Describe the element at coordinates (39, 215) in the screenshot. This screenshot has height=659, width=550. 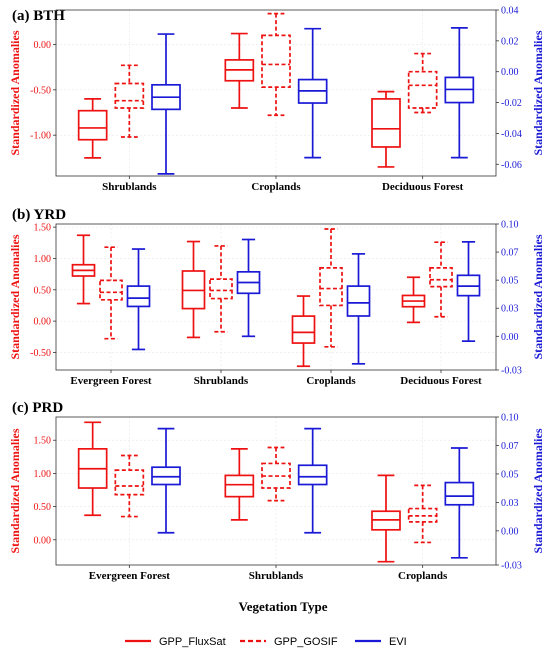
I see `panel-title: (b) YRD` at that location.